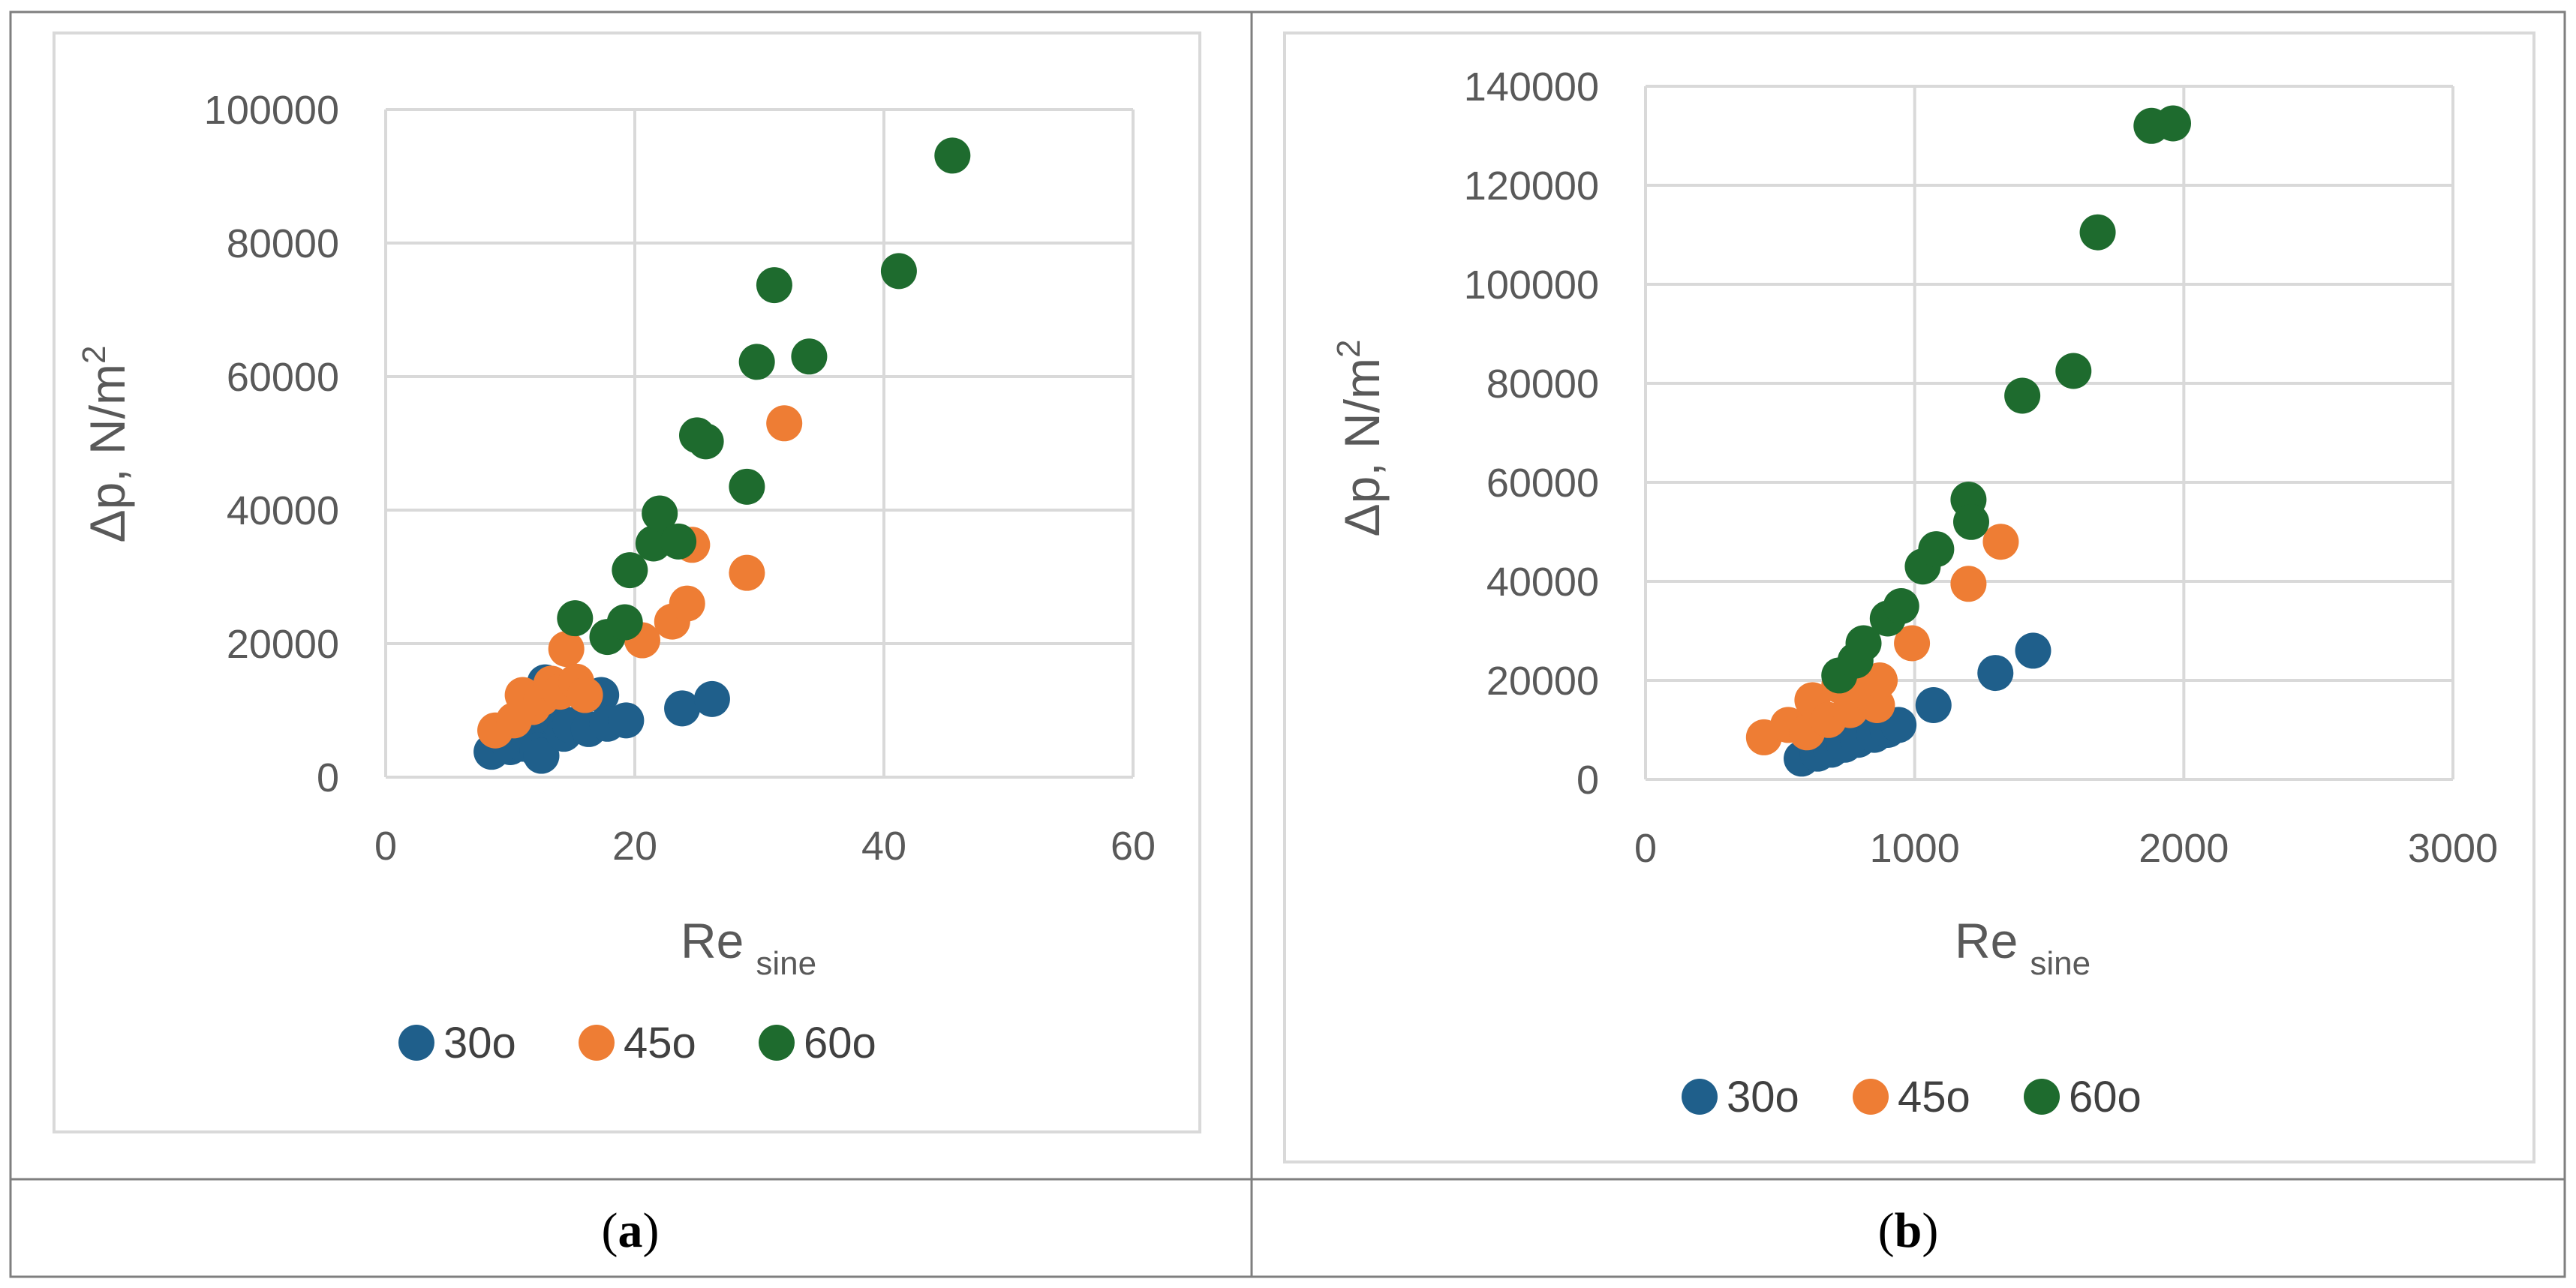 The height and width of the screenshot is (1288, 2576). Describe the element at coordinates (94, 355) in the screenshot. I see `chart-a-y-axis-superscript: 2` at that location.